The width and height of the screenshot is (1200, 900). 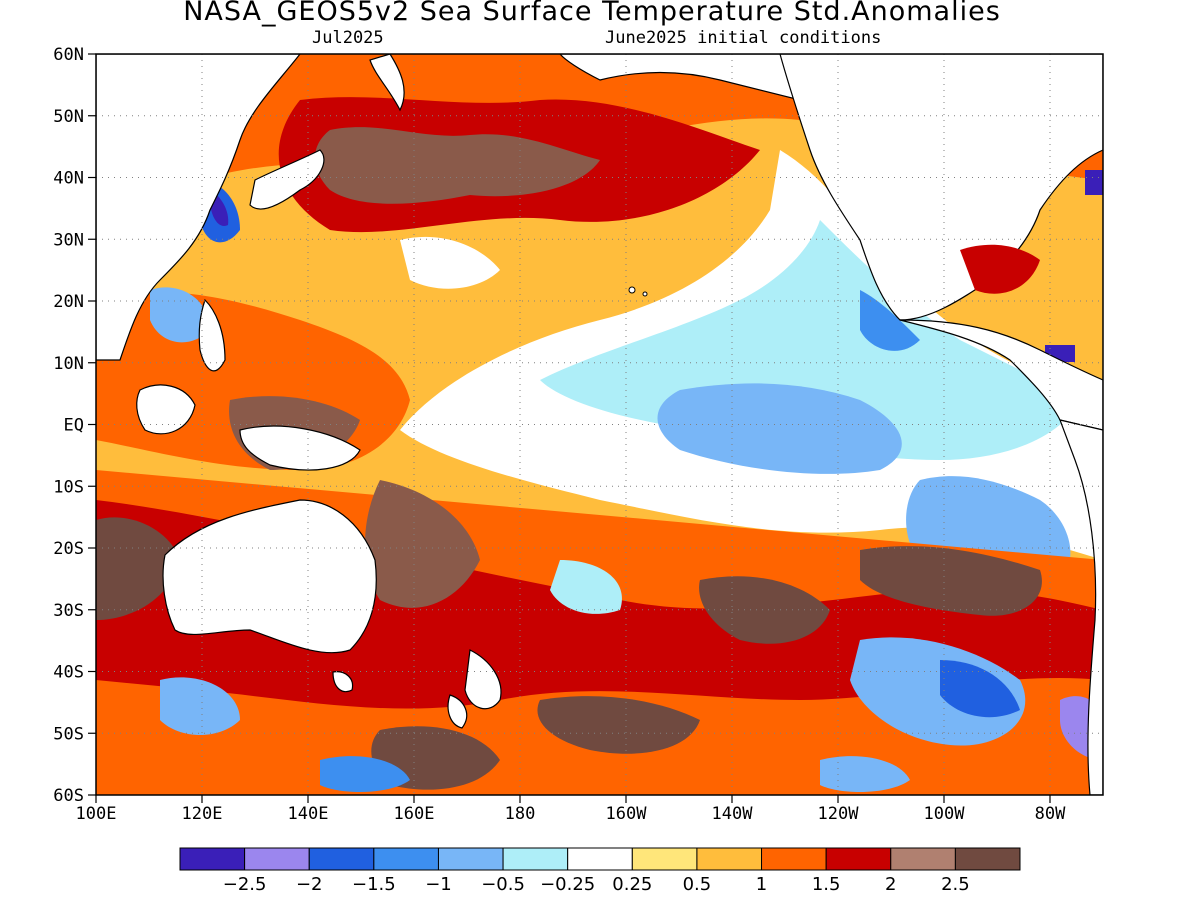 I want to click on lat-label: 20N, so click(x=68, y=302).